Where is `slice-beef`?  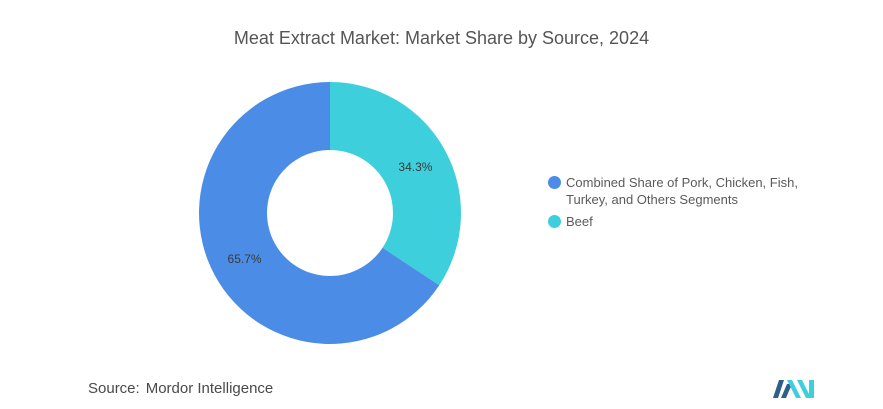 slice-beef is located at coordinates (395, 184).